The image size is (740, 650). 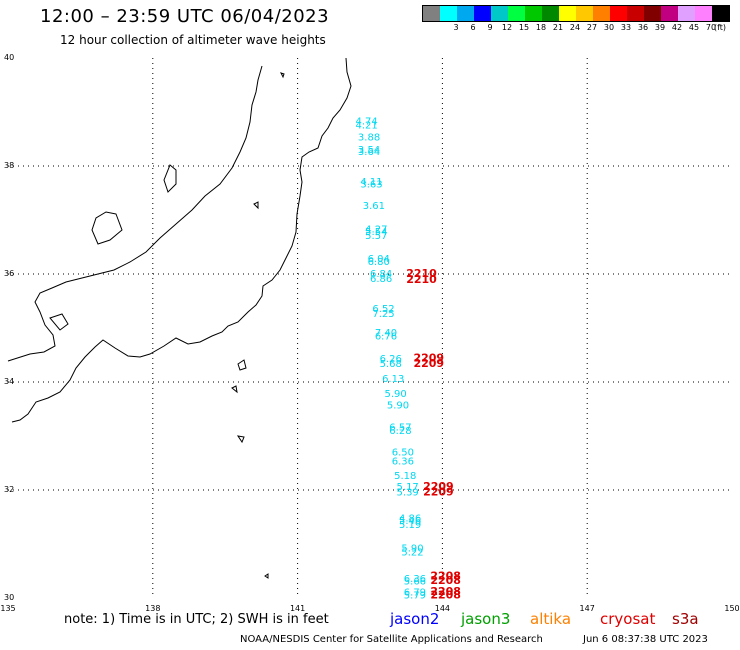 What do you see at coordinates (592, 27) in the screenshot?
I see `color-scale-label: 27` at bounding box center [592, 27].